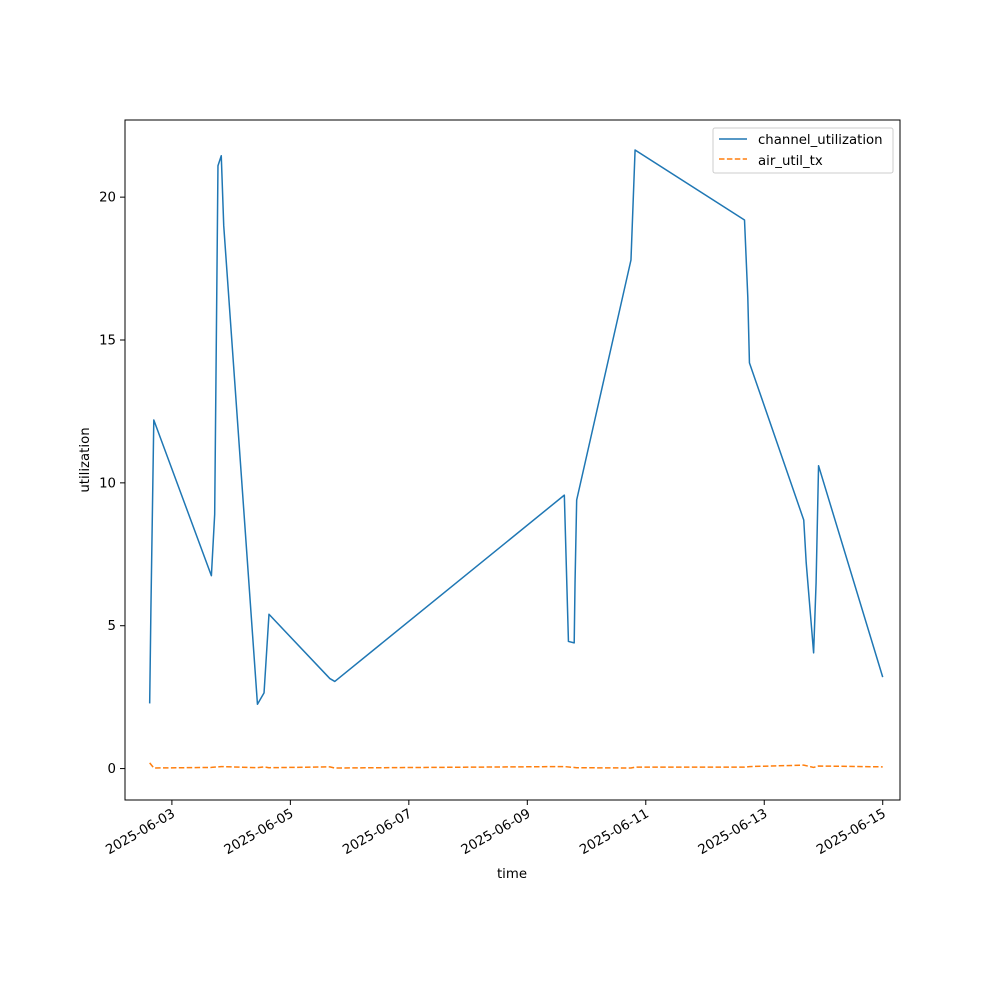 The height and width of the screenshot is (1000, 1000). What do you see at coordinates (107, 198) in the screenshot?
I see `y-tick-label: 20` at bounding box center [107, 198].